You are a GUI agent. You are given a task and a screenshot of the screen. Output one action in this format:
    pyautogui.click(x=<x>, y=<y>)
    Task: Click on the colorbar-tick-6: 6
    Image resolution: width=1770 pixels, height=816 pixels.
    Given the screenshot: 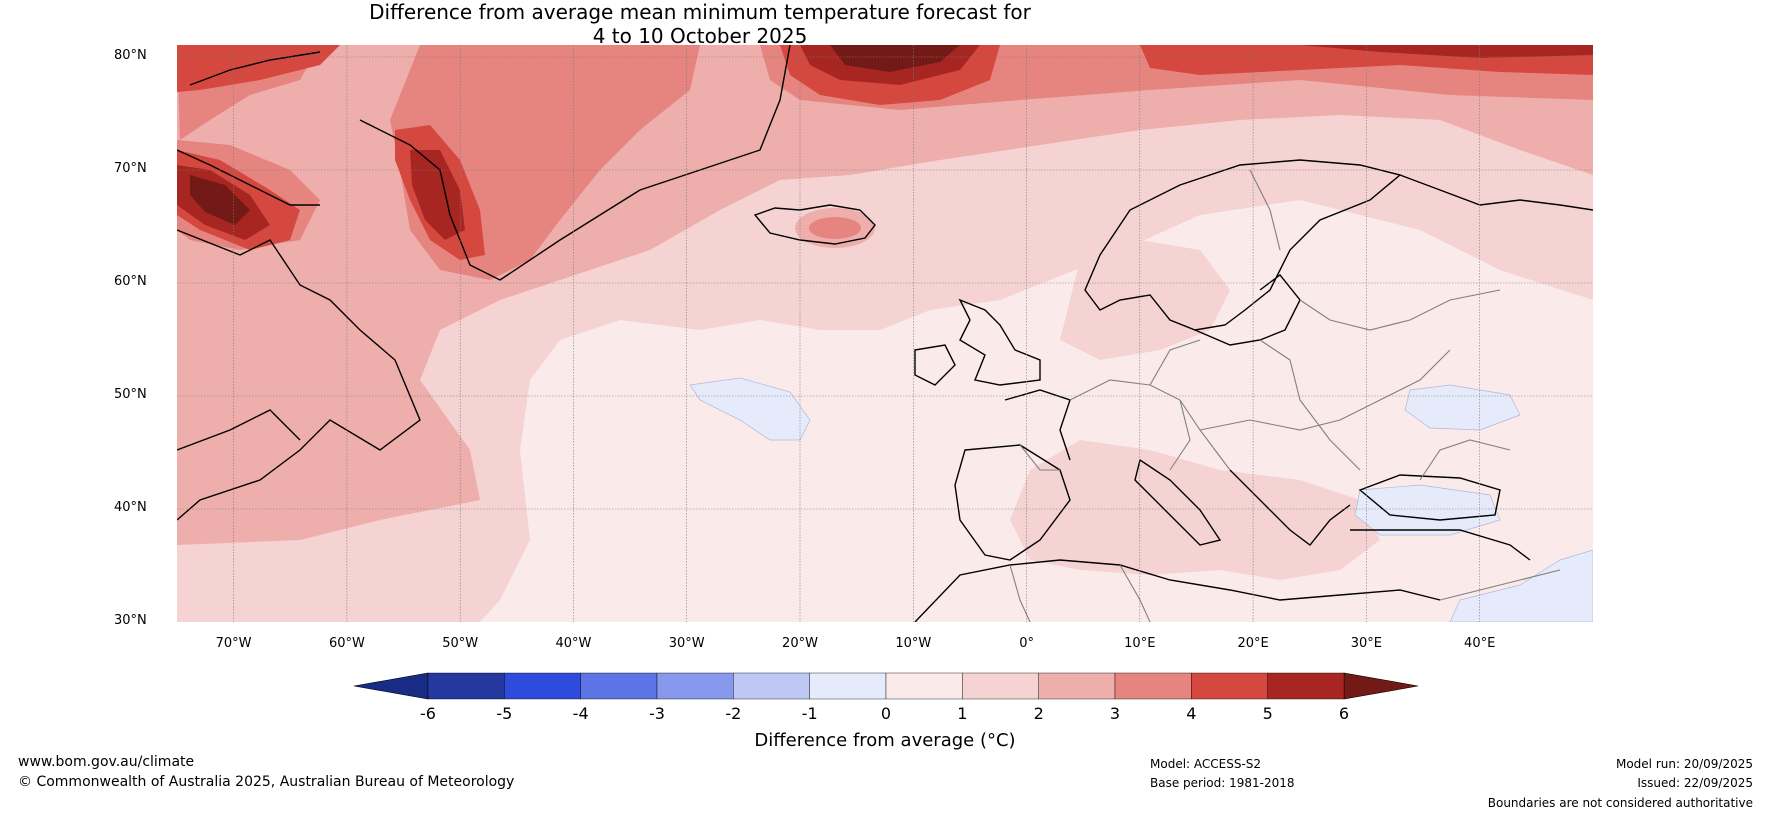 What is the action you would take?
    pyautogui.click(x=1344, y=713)
    